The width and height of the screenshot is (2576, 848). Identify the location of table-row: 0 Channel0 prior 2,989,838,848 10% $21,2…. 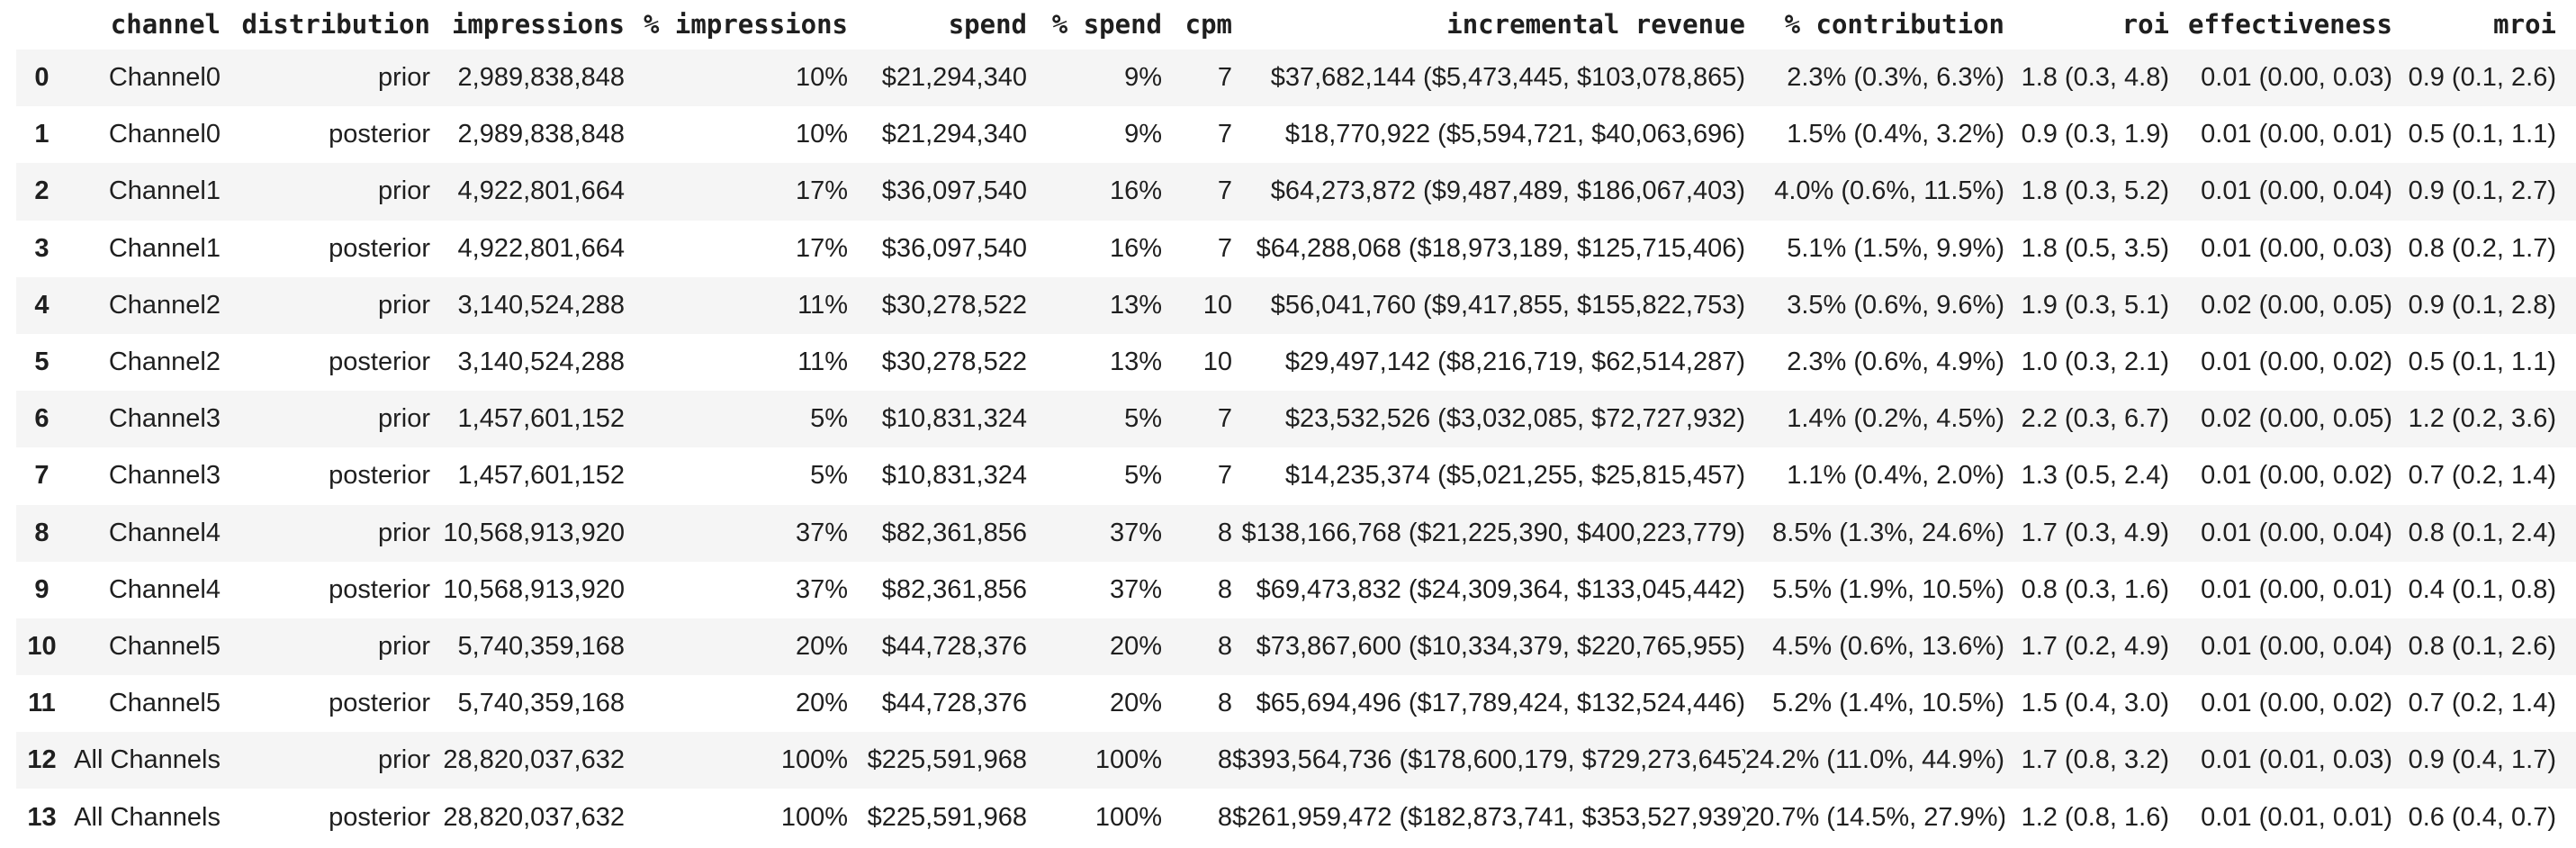
(1296, 78).